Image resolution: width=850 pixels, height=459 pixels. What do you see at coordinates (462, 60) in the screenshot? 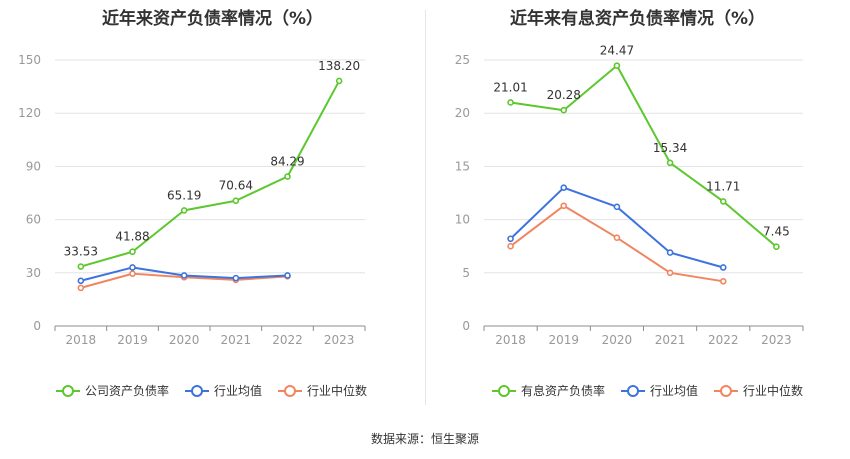
I see `right-y-tick-label: 25` at bounding box center [462, 60].